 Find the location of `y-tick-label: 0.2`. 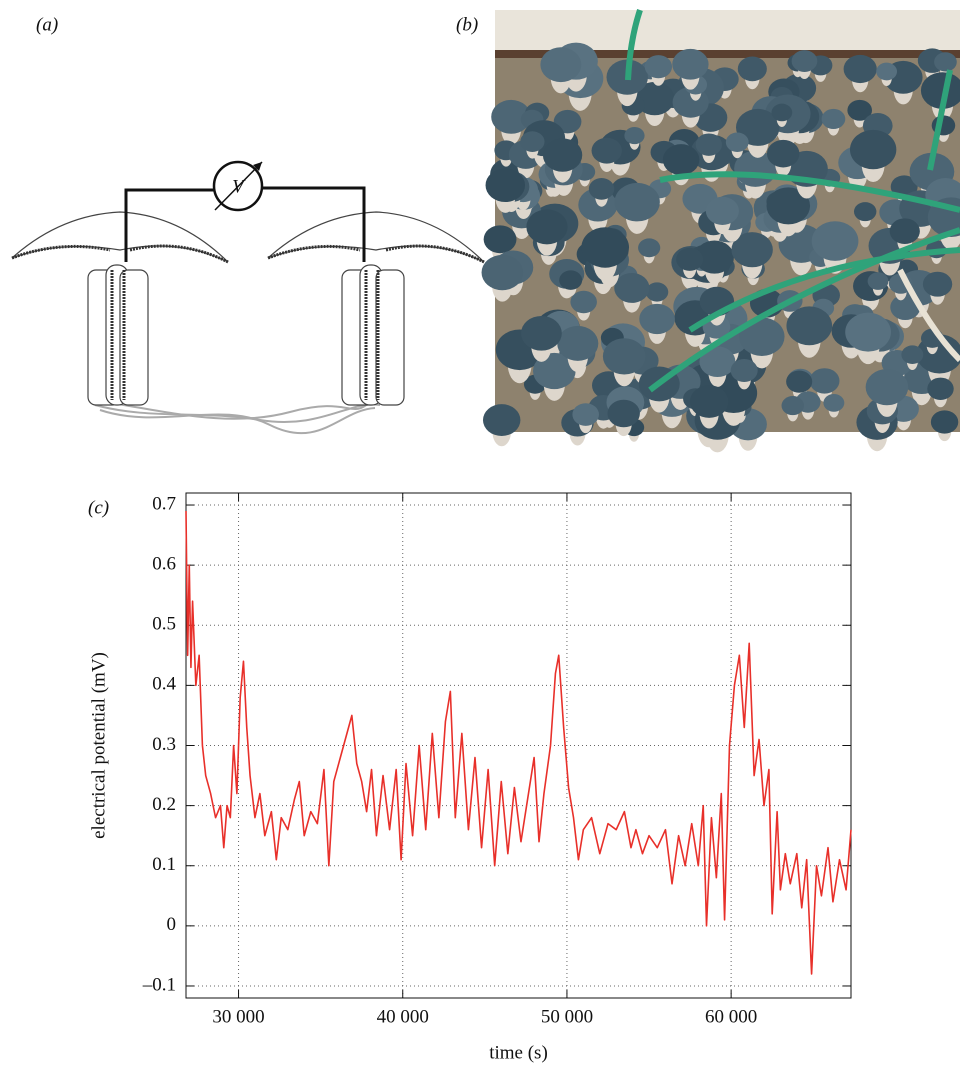

y-tick-label: 0.2 is located at coordinates (164, 804).